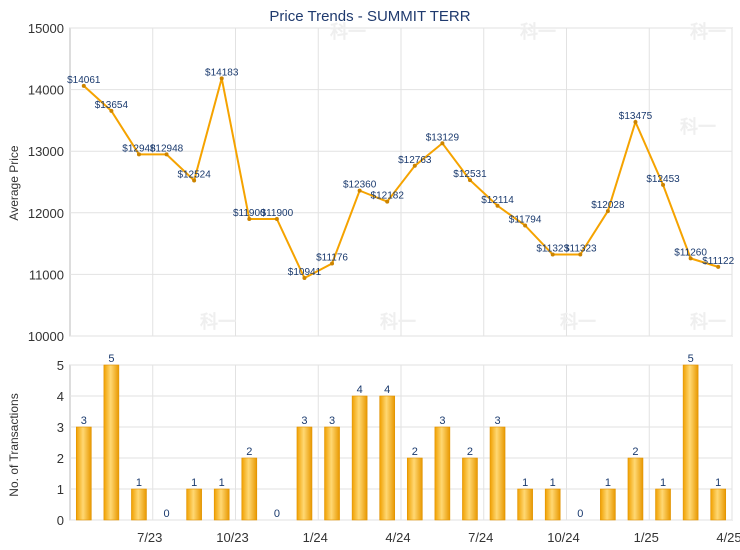 The image size is (740, 550). Describe the element at coordinates (14, 444) in the screenshot. I see `transactions-axis-label: No. of Transactions` at that location.